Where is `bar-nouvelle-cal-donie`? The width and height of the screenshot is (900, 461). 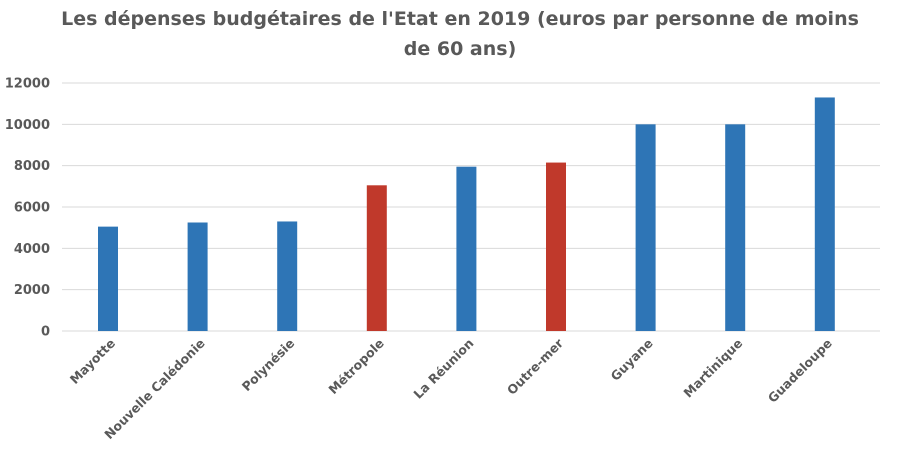 bar-nouvelle-cal-donie is located at coordinates (197, 276).